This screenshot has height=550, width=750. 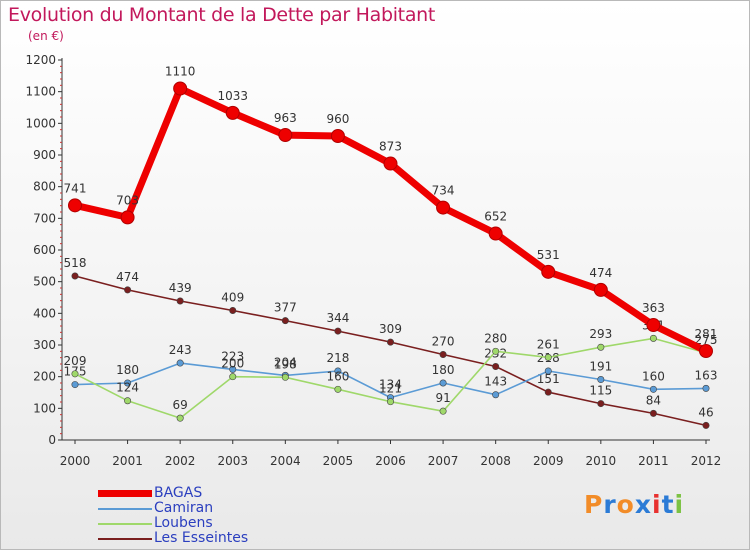 I want to click on data-label-les-esseintes: 115, so click(x=600, y=391).